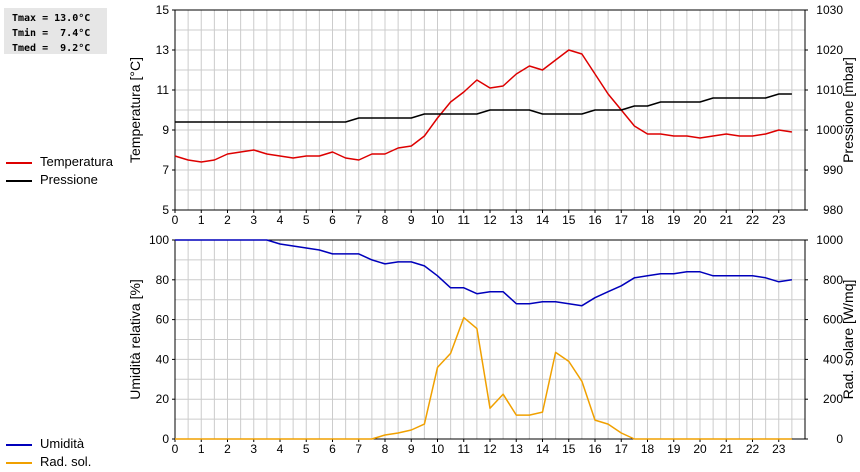 This screenshot has width=860, height=472. Describe the element at coordinates (848, 340) in the screenshot. I see `y2-axis-label: Rad. solare [W/mq]` at that location.